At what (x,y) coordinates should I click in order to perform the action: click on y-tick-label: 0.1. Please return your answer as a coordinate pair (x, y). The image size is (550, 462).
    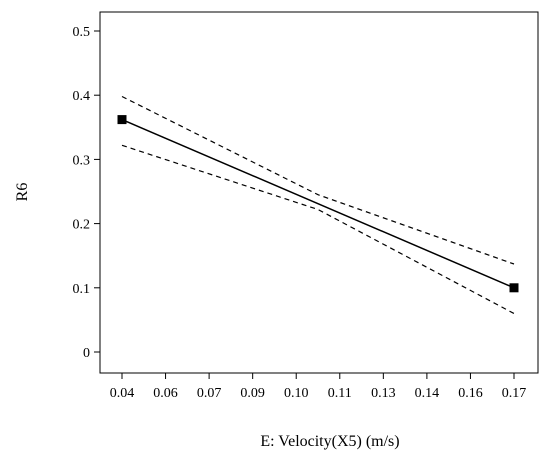
    Looking at the image, I should click on (82, 289).